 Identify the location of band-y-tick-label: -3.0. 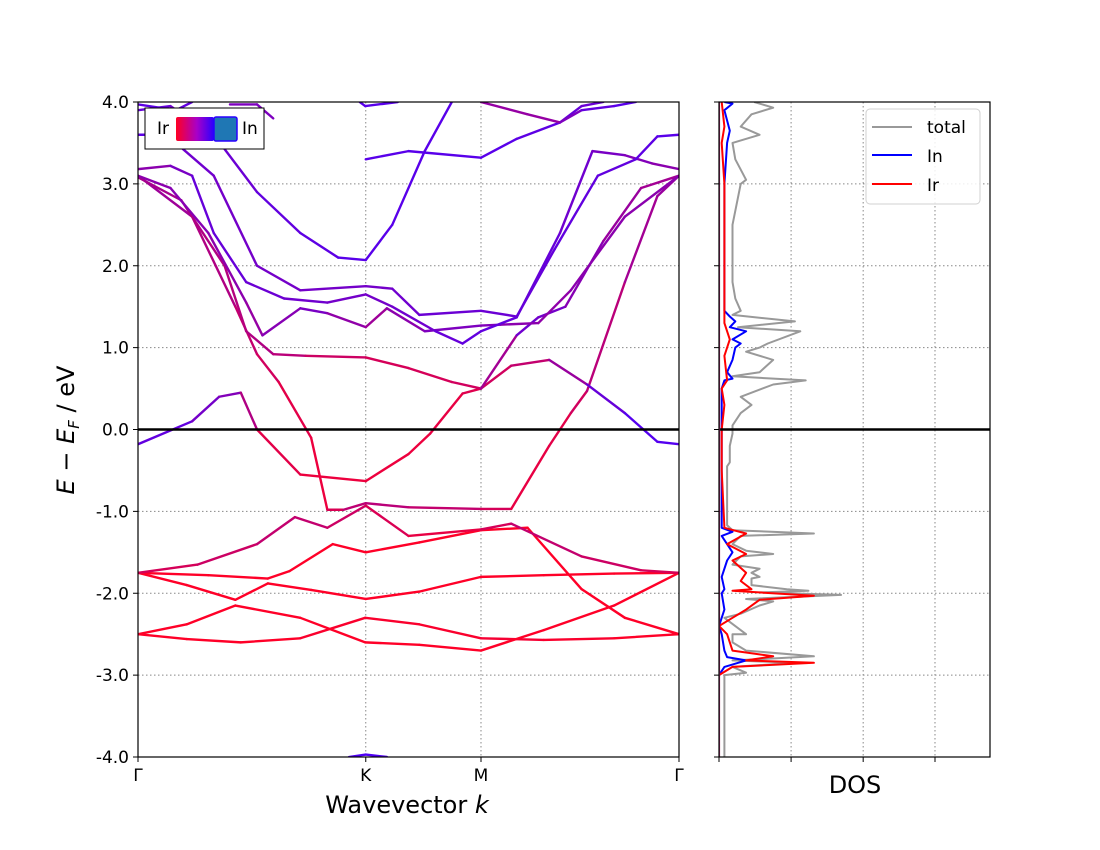
(112, 676).